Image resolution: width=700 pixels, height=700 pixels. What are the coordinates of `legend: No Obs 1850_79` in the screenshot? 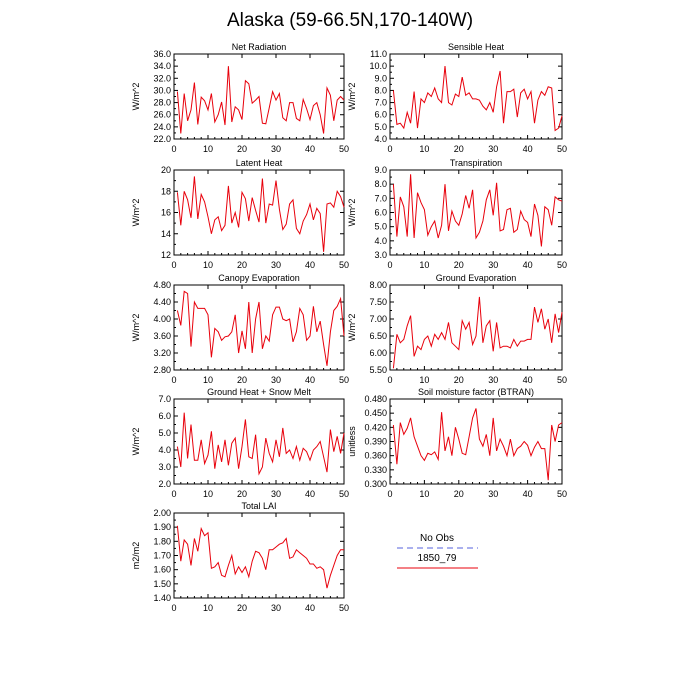 It's located at (437, 551).